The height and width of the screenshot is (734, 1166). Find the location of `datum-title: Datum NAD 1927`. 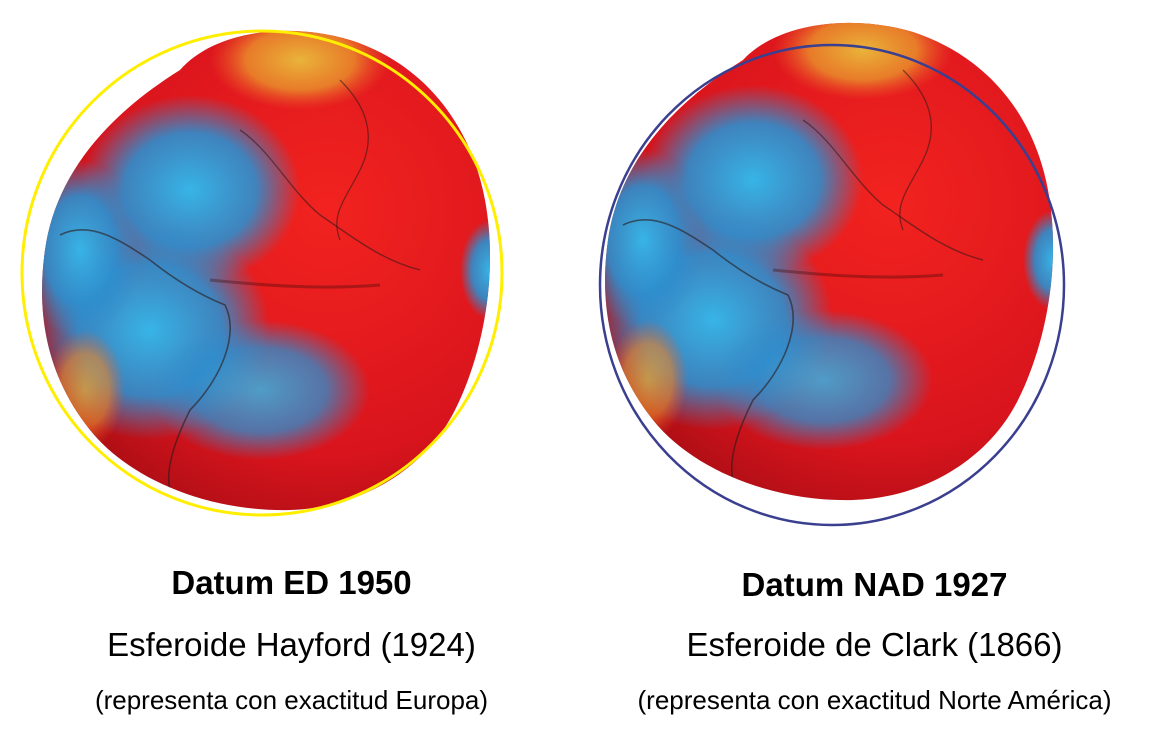

datum-title: Datum NAD 1927 is located at coordinates (874, 584).